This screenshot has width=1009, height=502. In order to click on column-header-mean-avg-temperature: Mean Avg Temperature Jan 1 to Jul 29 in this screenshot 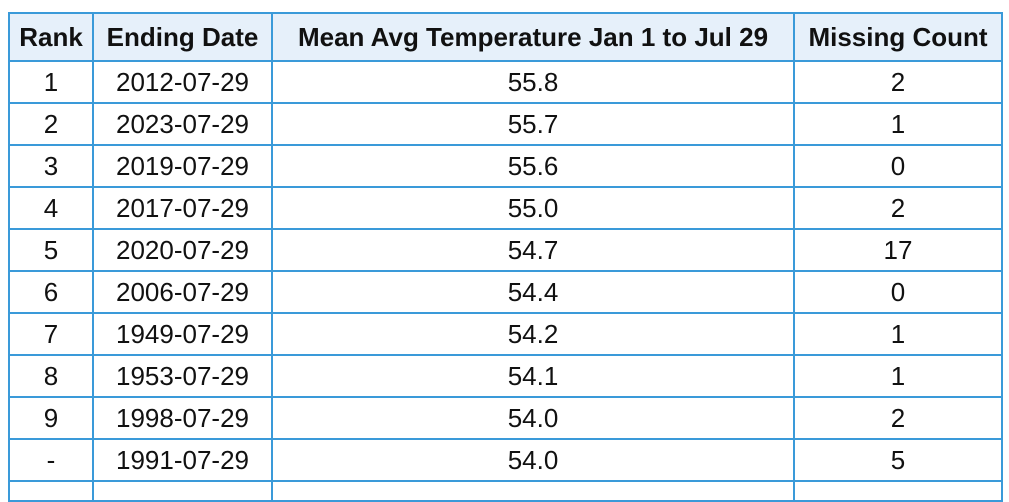, I will do `click(533, 37)`.